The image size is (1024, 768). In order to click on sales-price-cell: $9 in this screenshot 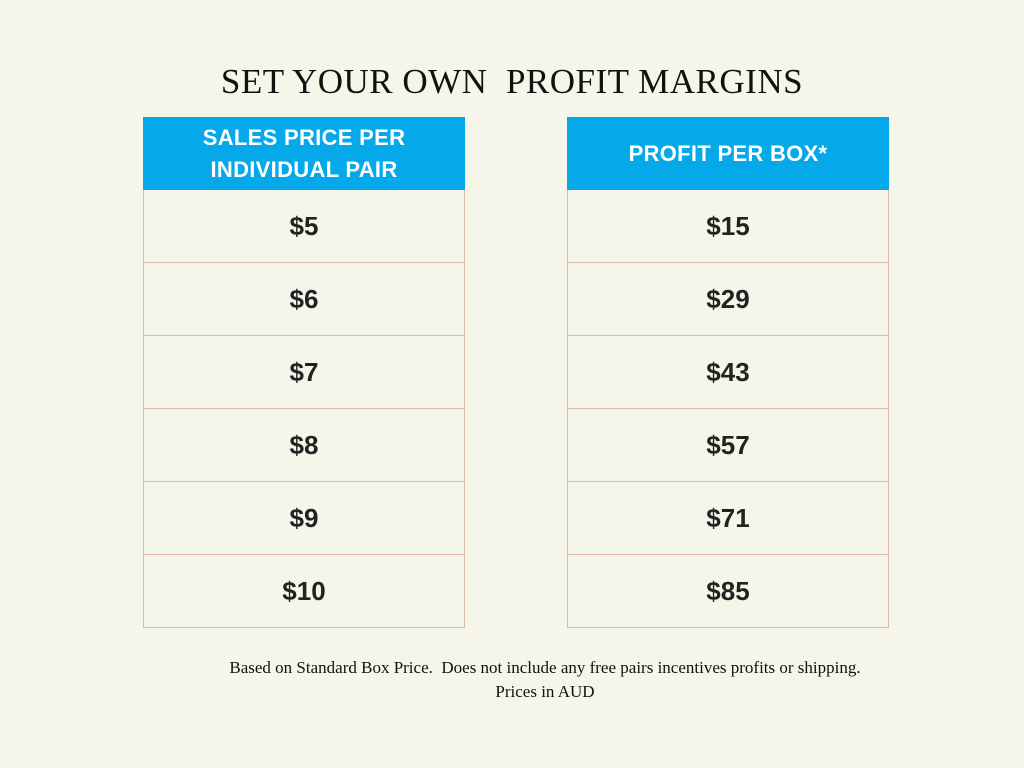, I will do `click(304, 518)`.